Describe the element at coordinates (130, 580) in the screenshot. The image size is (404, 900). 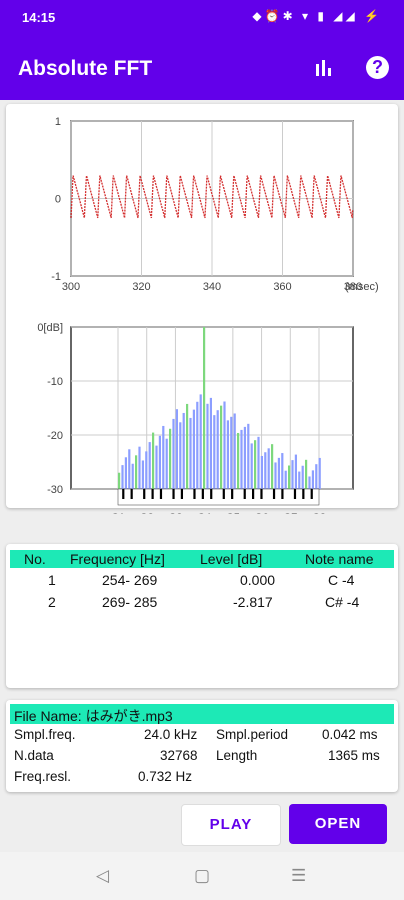
I see `row-frequency: 254- 269` at that location.